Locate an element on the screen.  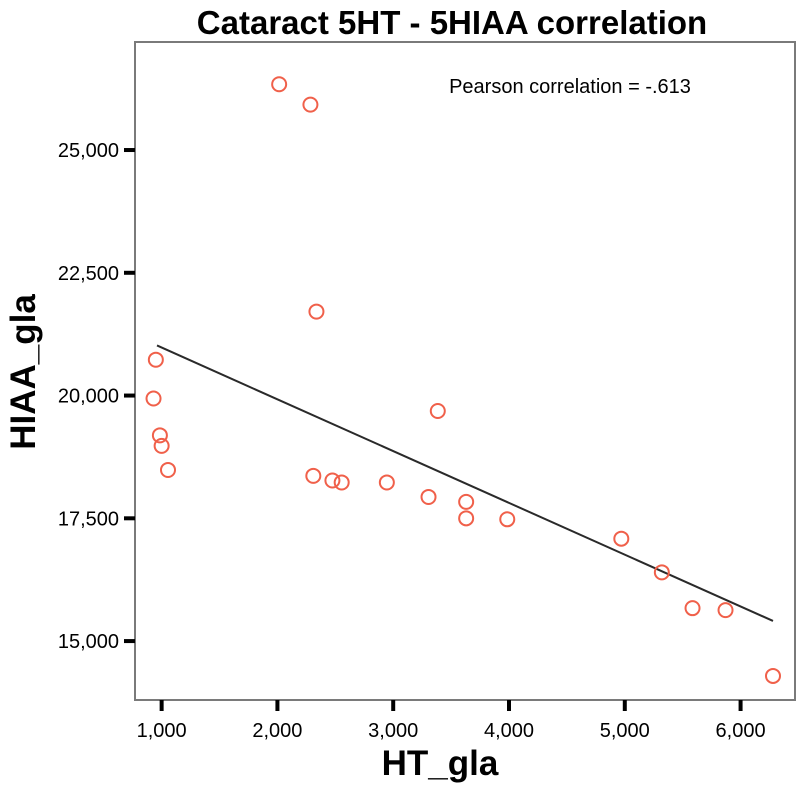
y-tick-label: 15,000 is located at coordinates (88, 642).